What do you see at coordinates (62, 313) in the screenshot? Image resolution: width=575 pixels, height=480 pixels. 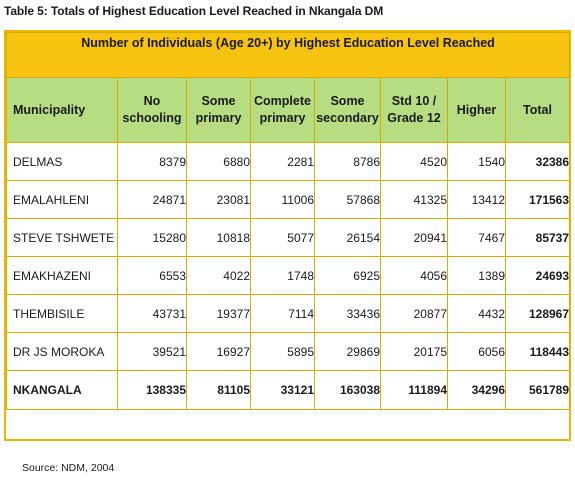 I see `cell-municipality: THEMBISILE` at bounding box center [62, 313].